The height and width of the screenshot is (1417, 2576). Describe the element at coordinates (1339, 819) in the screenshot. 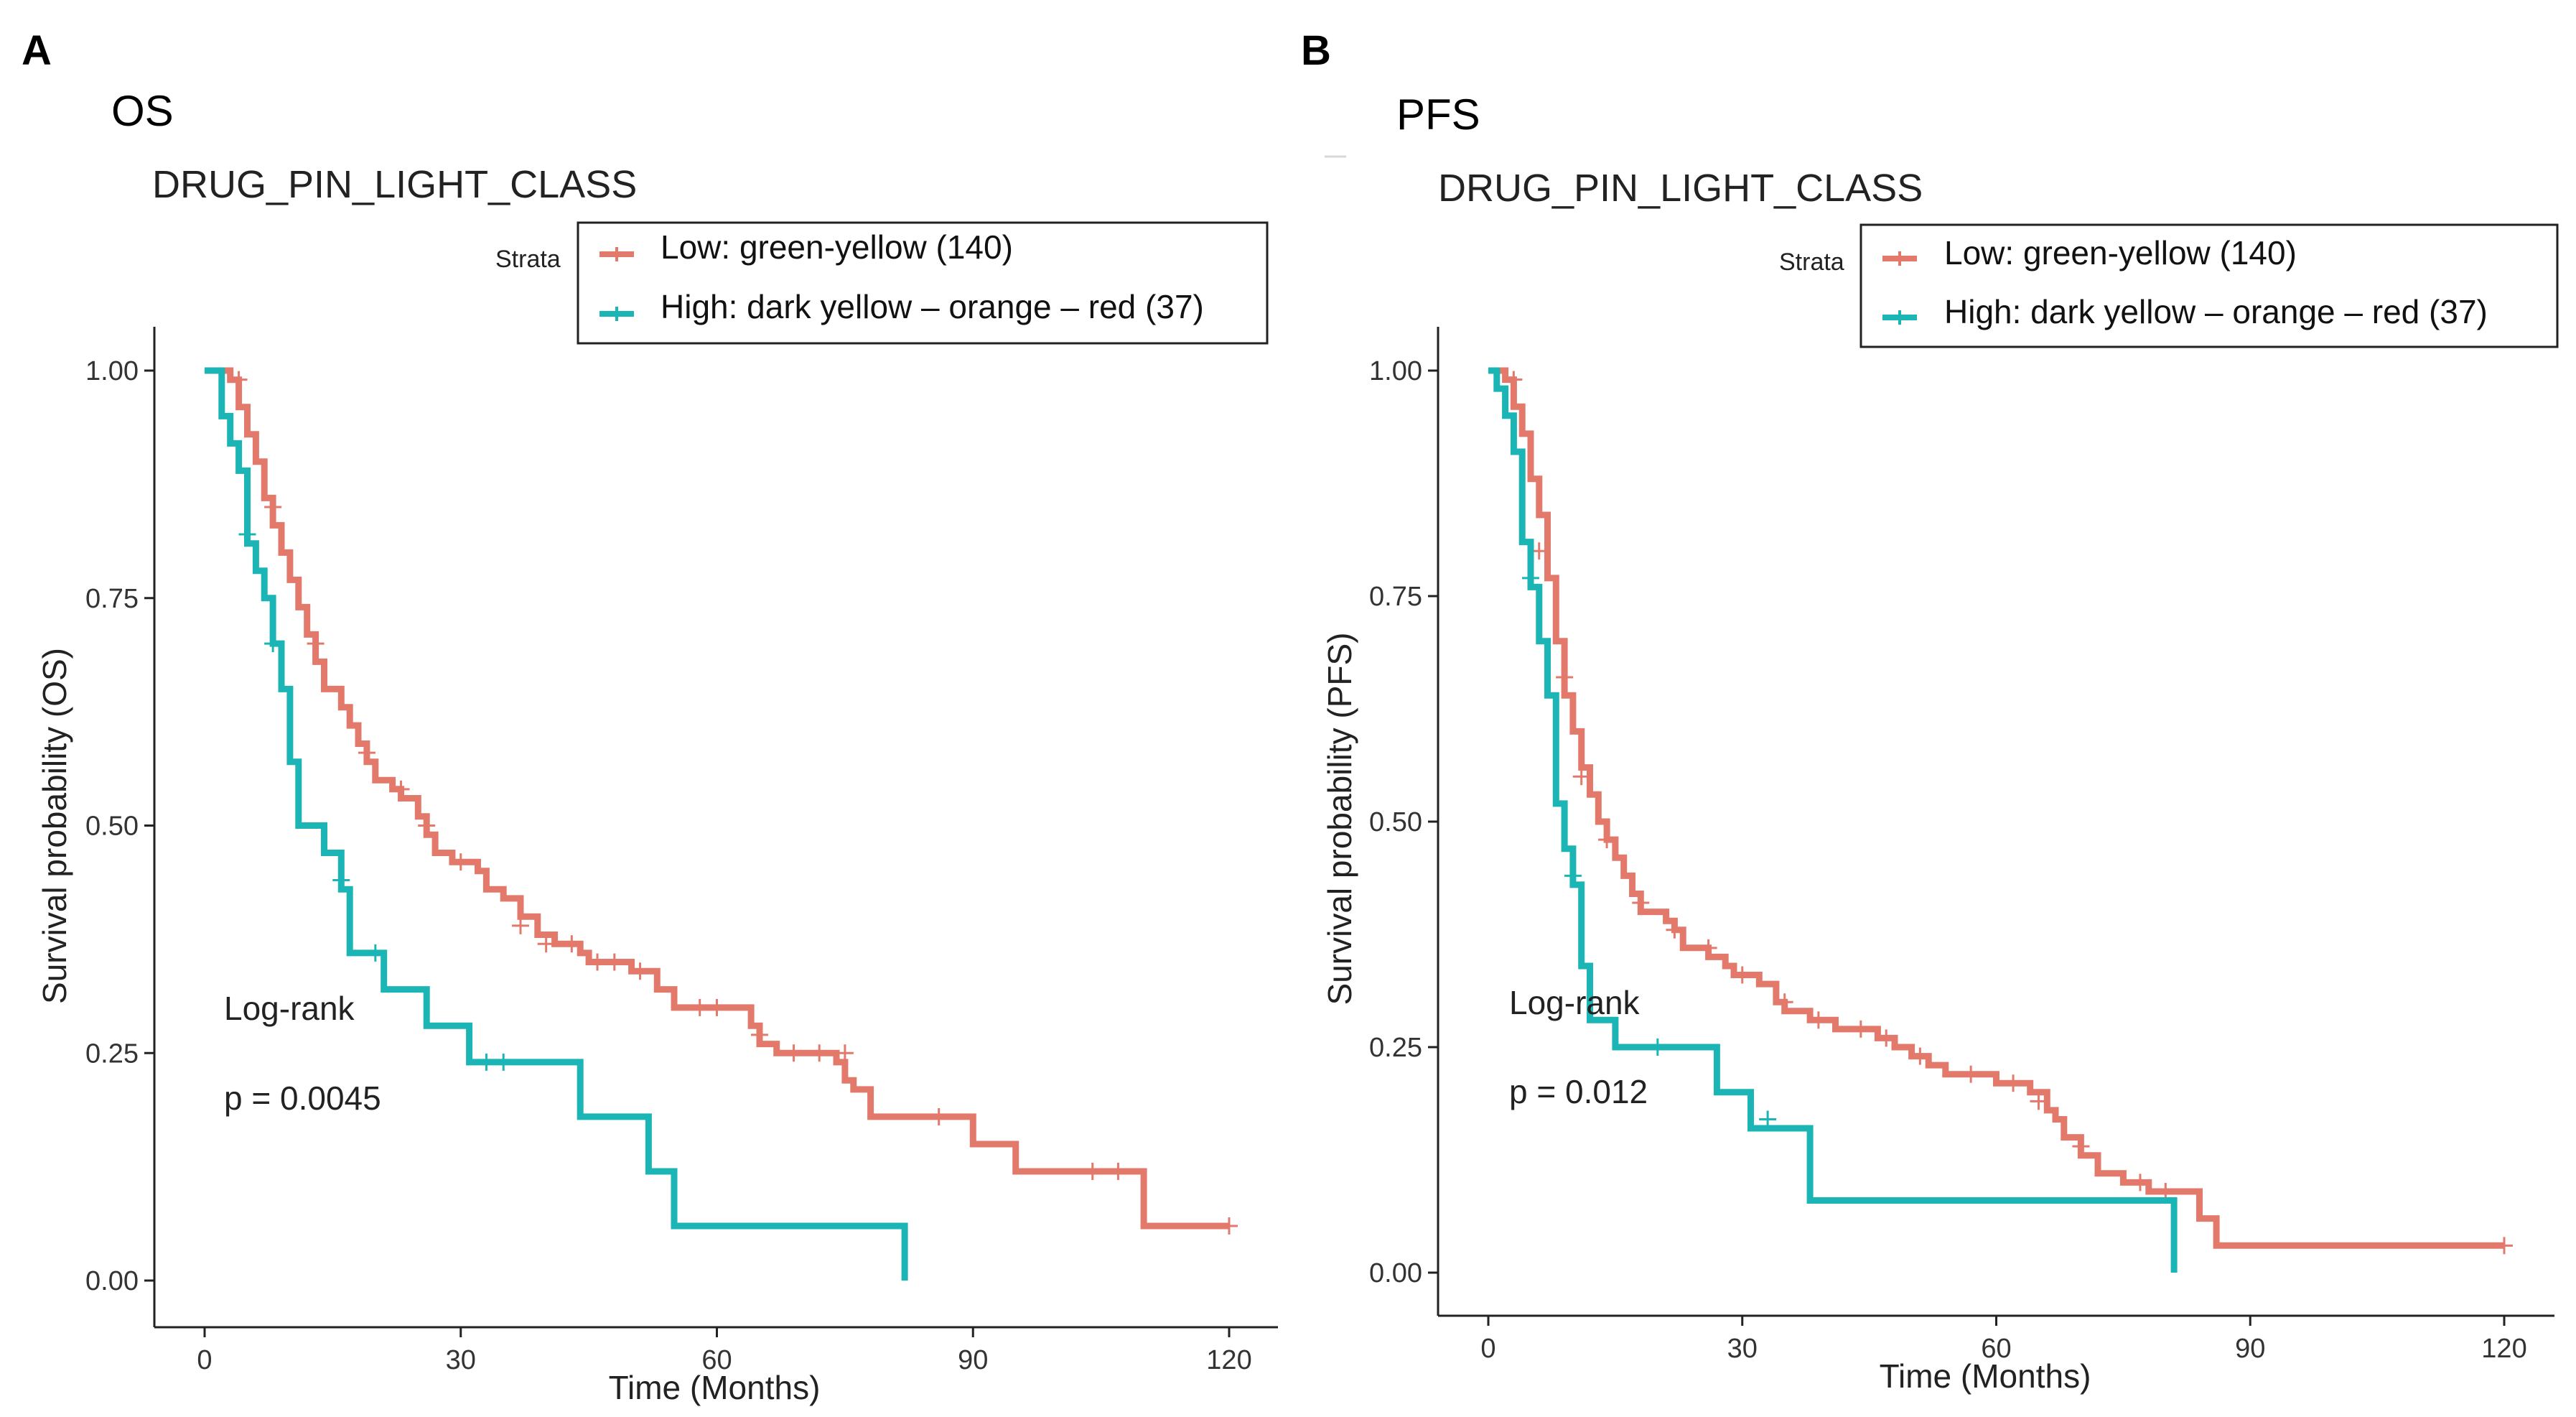

I see `y-axis-title: Survival probability (PFS)` at that location.